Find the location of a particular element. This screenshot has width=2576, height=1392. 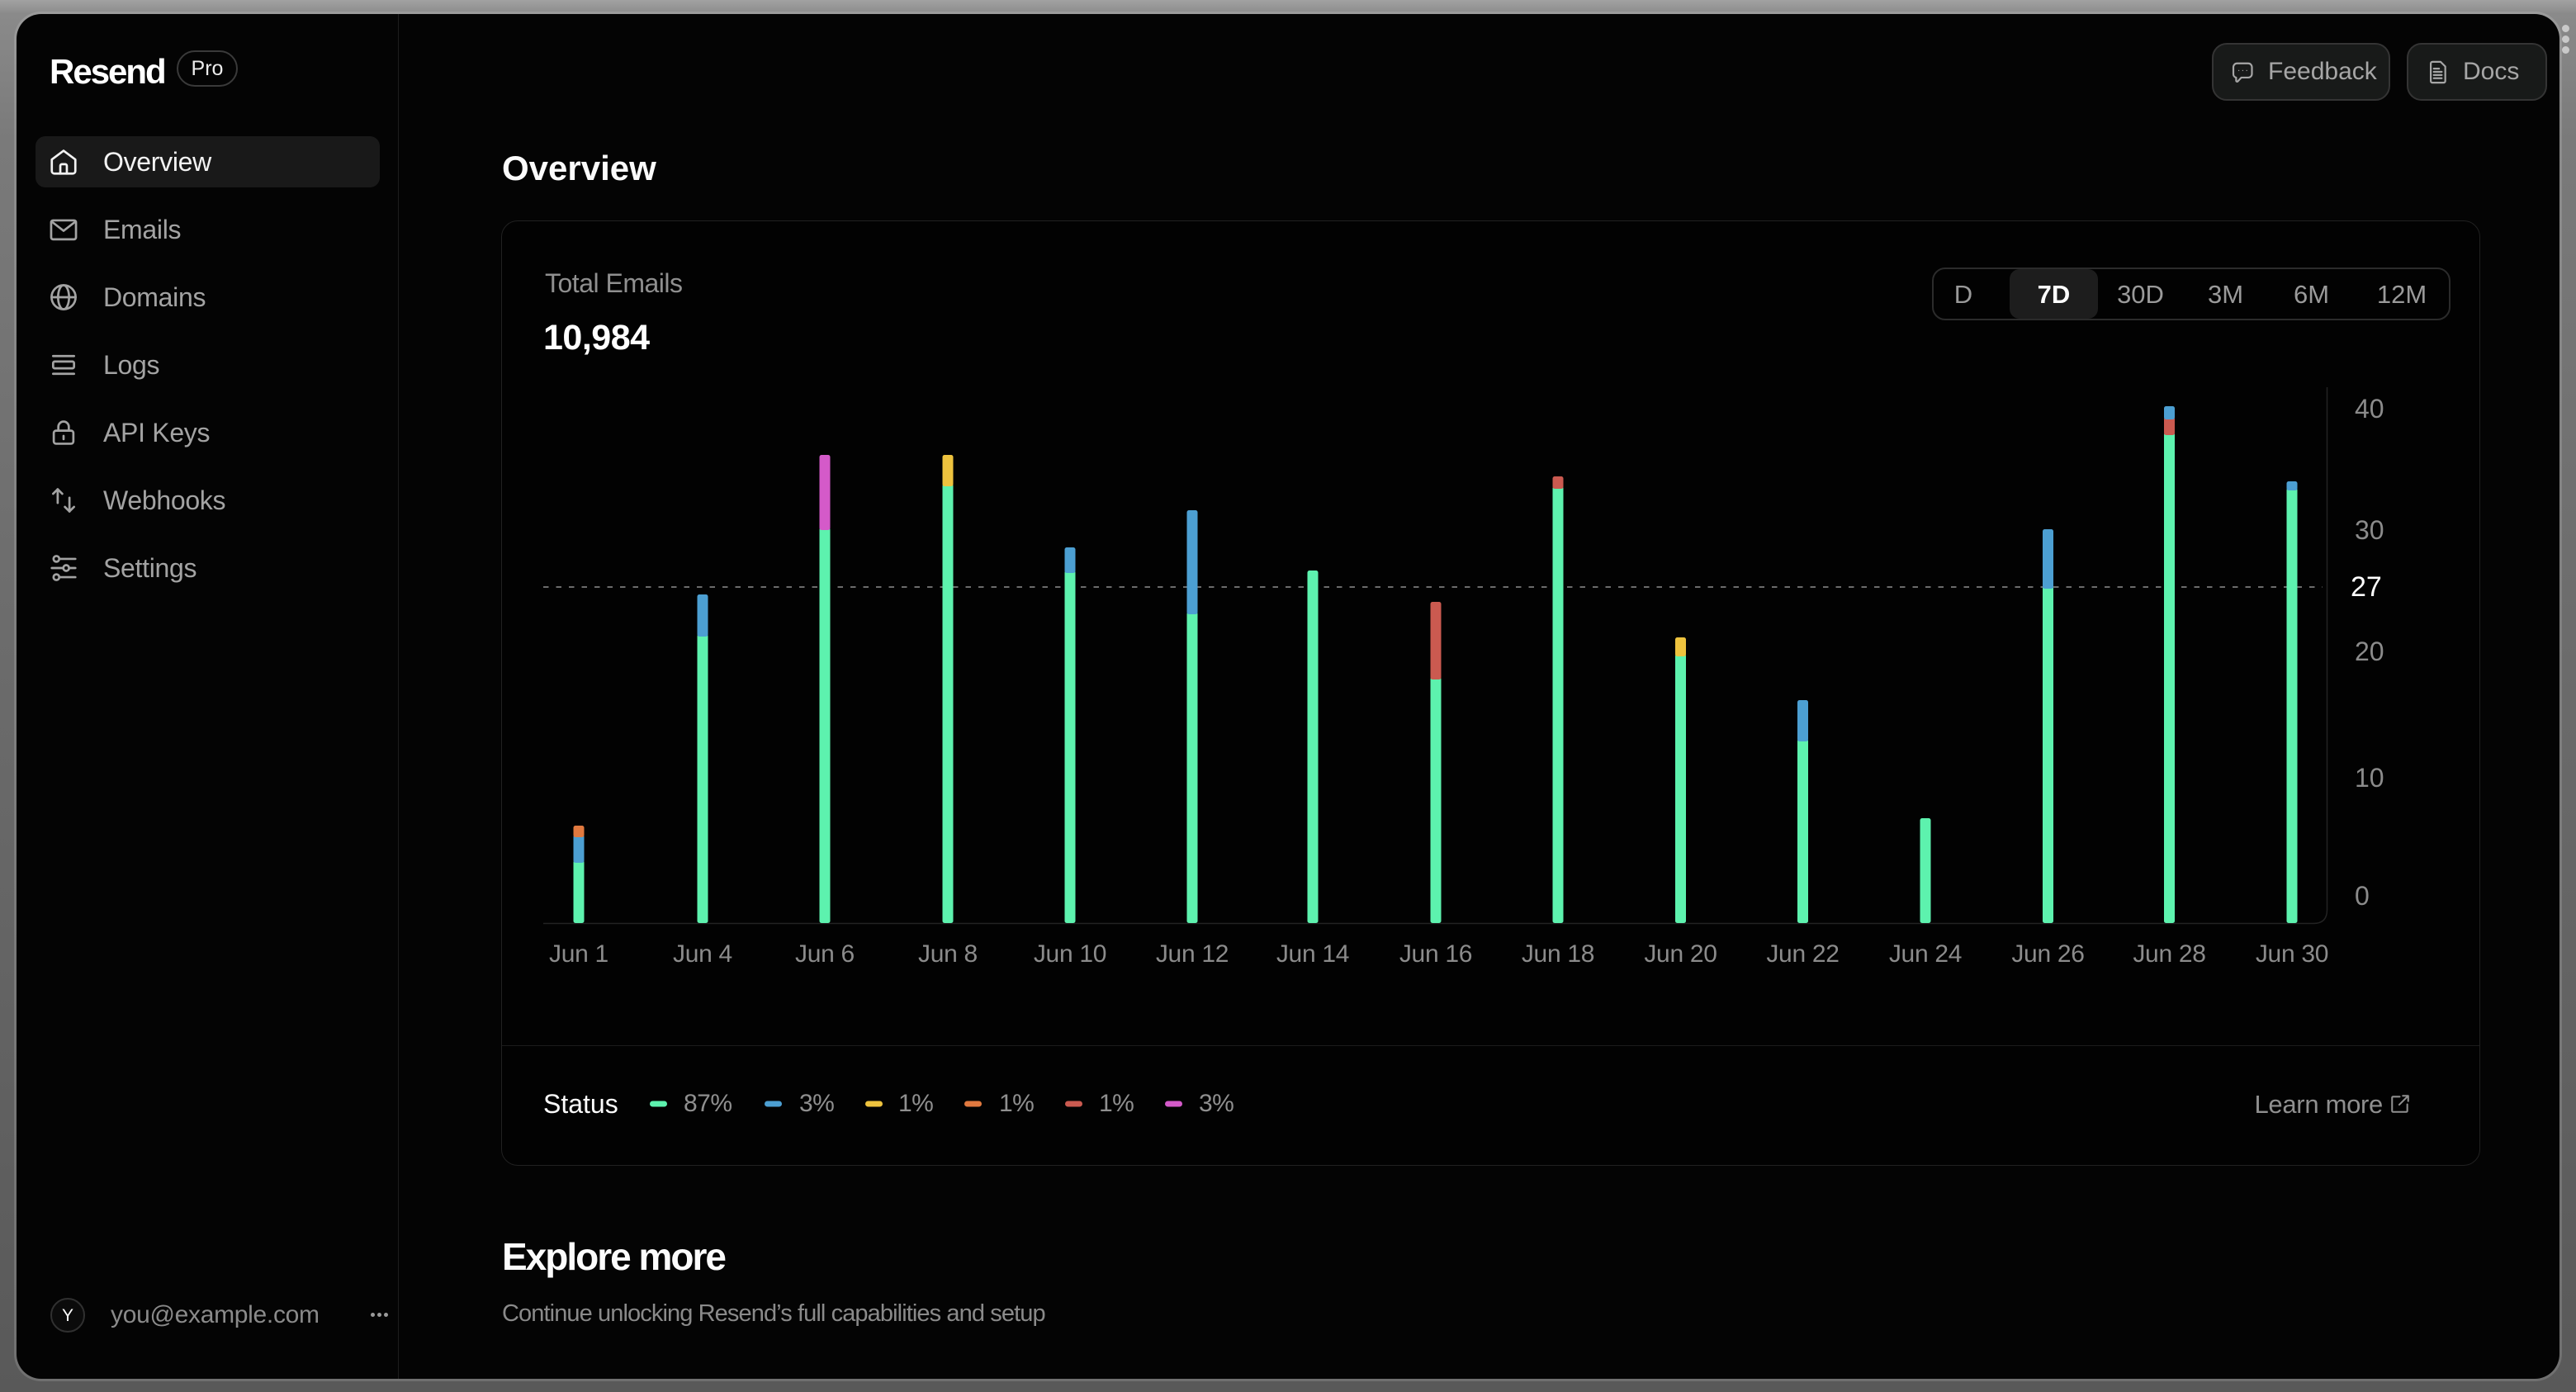

svg-text: Jun 14 is located at coordinates (1312, 954).